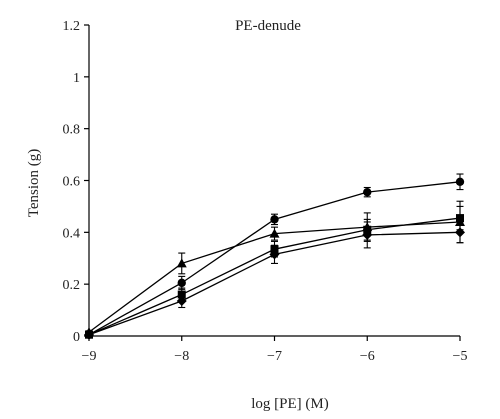 This screenshot has height=419, width=500. What do you see at coordinates (76, 78) in the screenshot?
I see `y-tick-label: 1` at bounding box center [76, 78].